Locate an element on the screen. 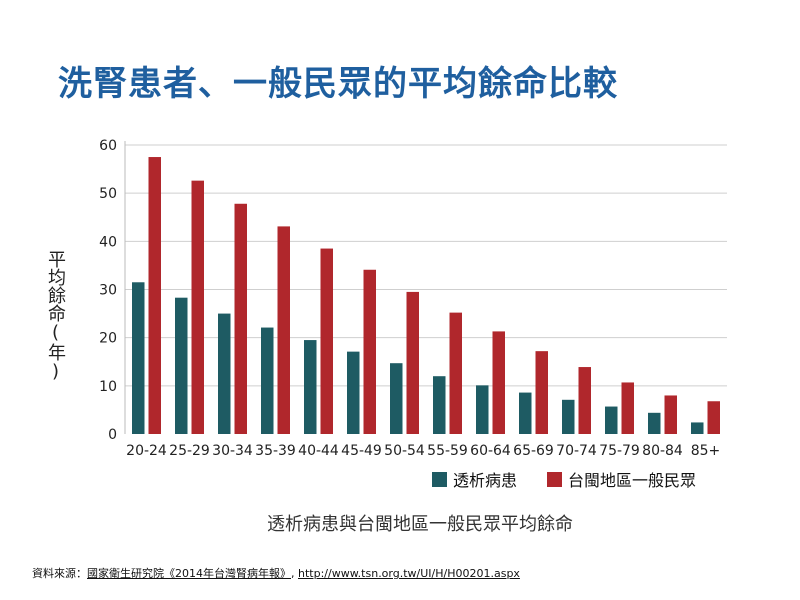  x-tick-label: 70-74 is located at coordinates (576, 451).